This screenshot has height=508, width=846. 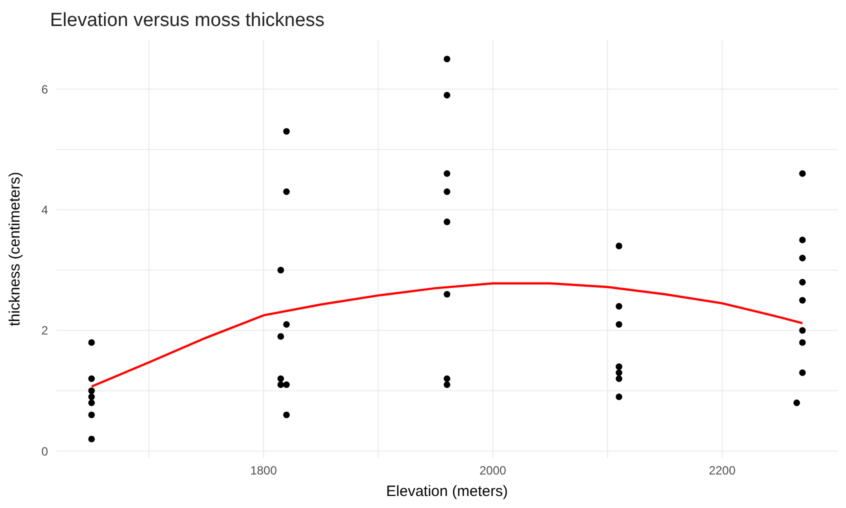 I want to click on chart-title: Elevation versus moss thickness, so click(x=187, y=21).